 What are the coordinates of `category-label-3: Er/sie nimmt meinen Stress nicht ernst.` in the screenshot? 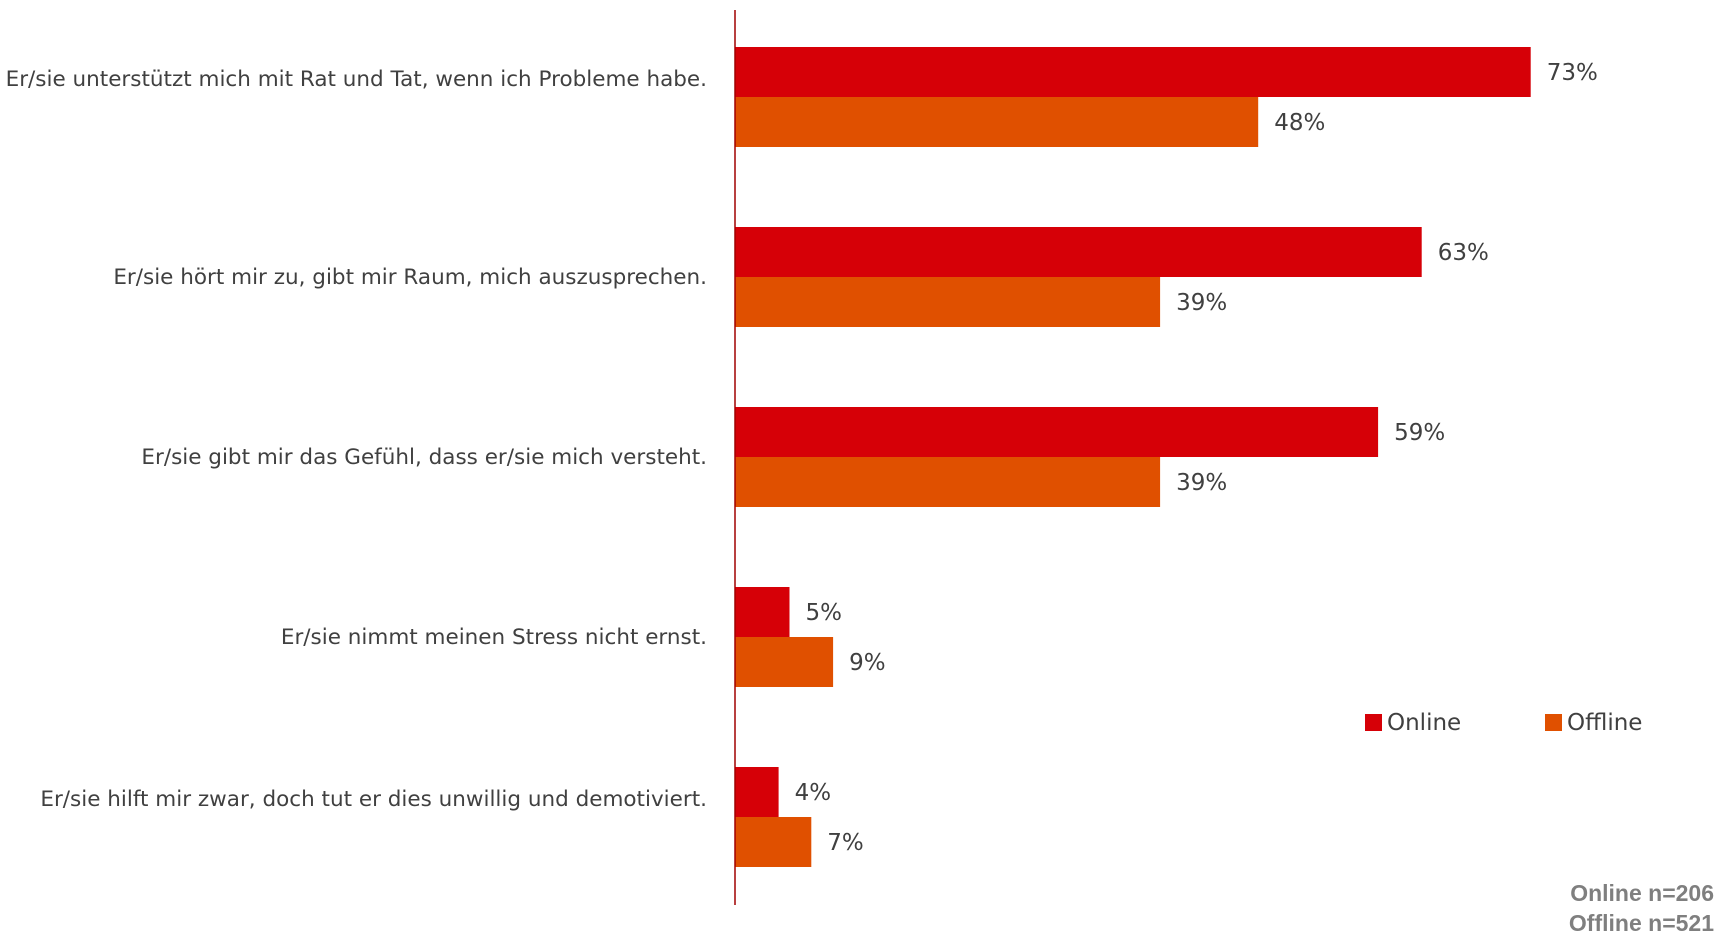 It's located at (493, 637).